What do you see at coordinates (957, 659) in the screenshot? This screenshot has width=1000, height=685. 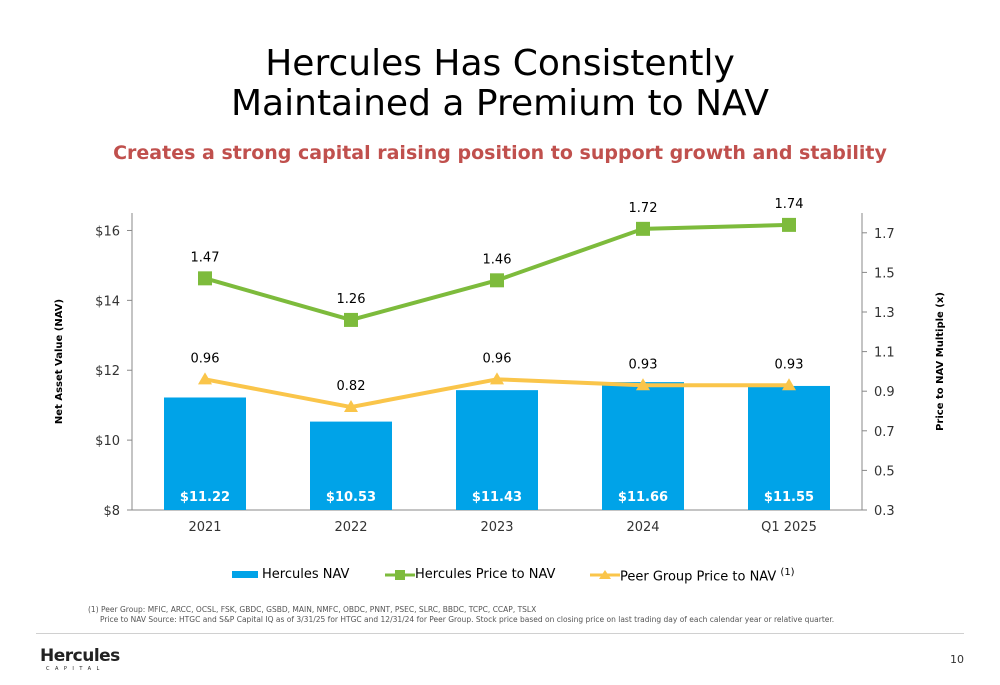 I see `page-number: 10` at bounding box center [957, 659].